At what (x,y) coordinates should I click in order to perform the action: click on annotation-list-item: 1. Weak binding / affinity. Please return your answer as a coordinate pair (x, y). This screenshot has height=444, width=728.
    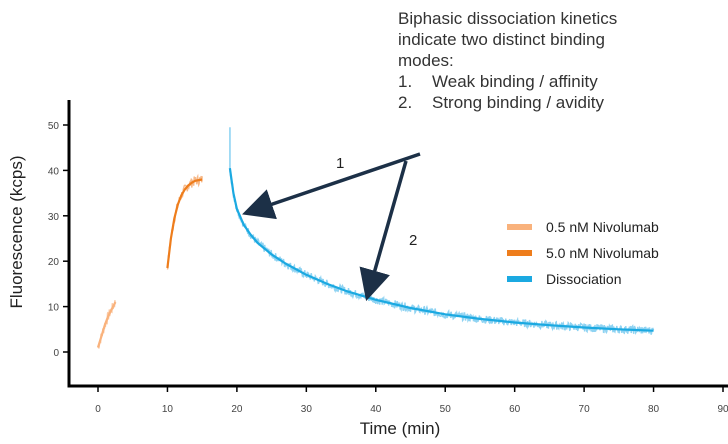
    Looking at the image, I should click on (563, 81).